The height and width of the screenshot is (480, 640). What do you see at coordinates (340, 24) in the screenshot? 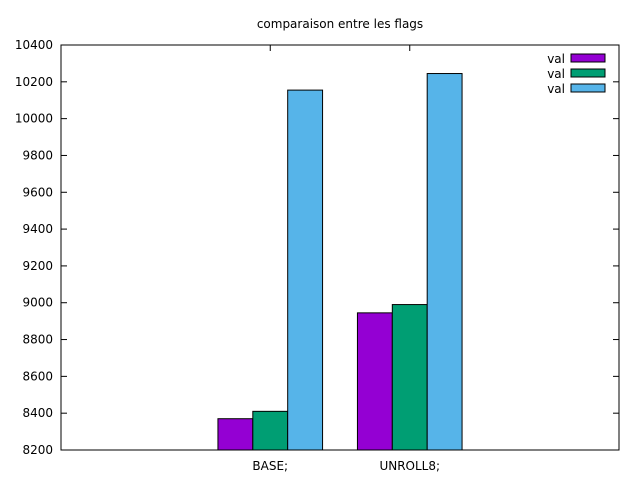
I see `chart-title: comparaison entre les flags` at bounding box center [340, 24].